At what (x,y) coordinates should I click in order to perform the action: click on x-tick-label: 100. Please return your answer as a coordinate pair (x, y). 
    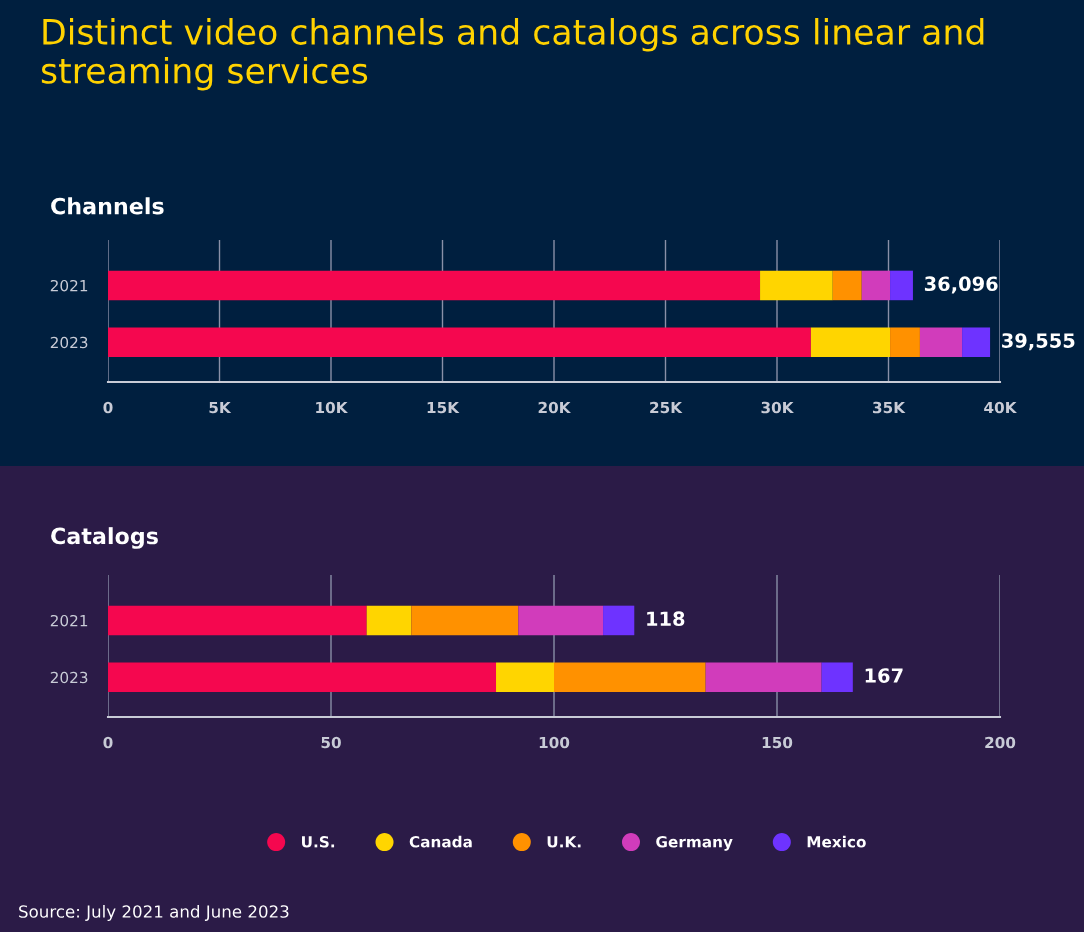
    Looking at the image, I should click on (554, 742).